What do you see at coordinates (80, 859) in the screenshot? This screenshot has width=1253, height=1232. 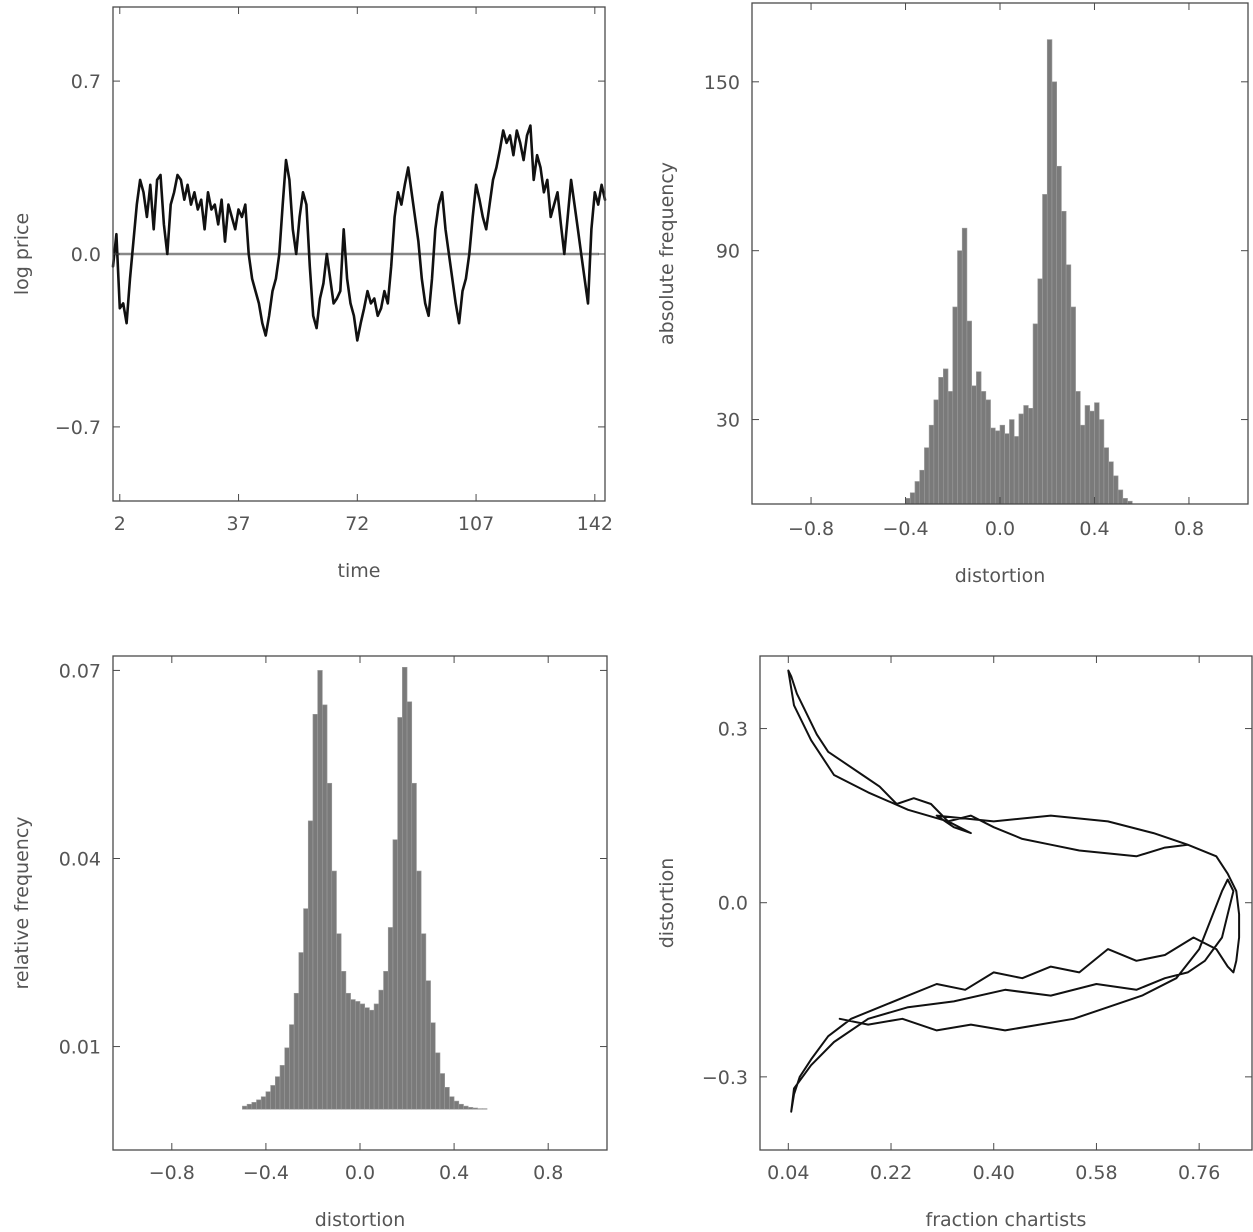 I see `y-tick-label: 0.04` at bounding box center [80, 859].